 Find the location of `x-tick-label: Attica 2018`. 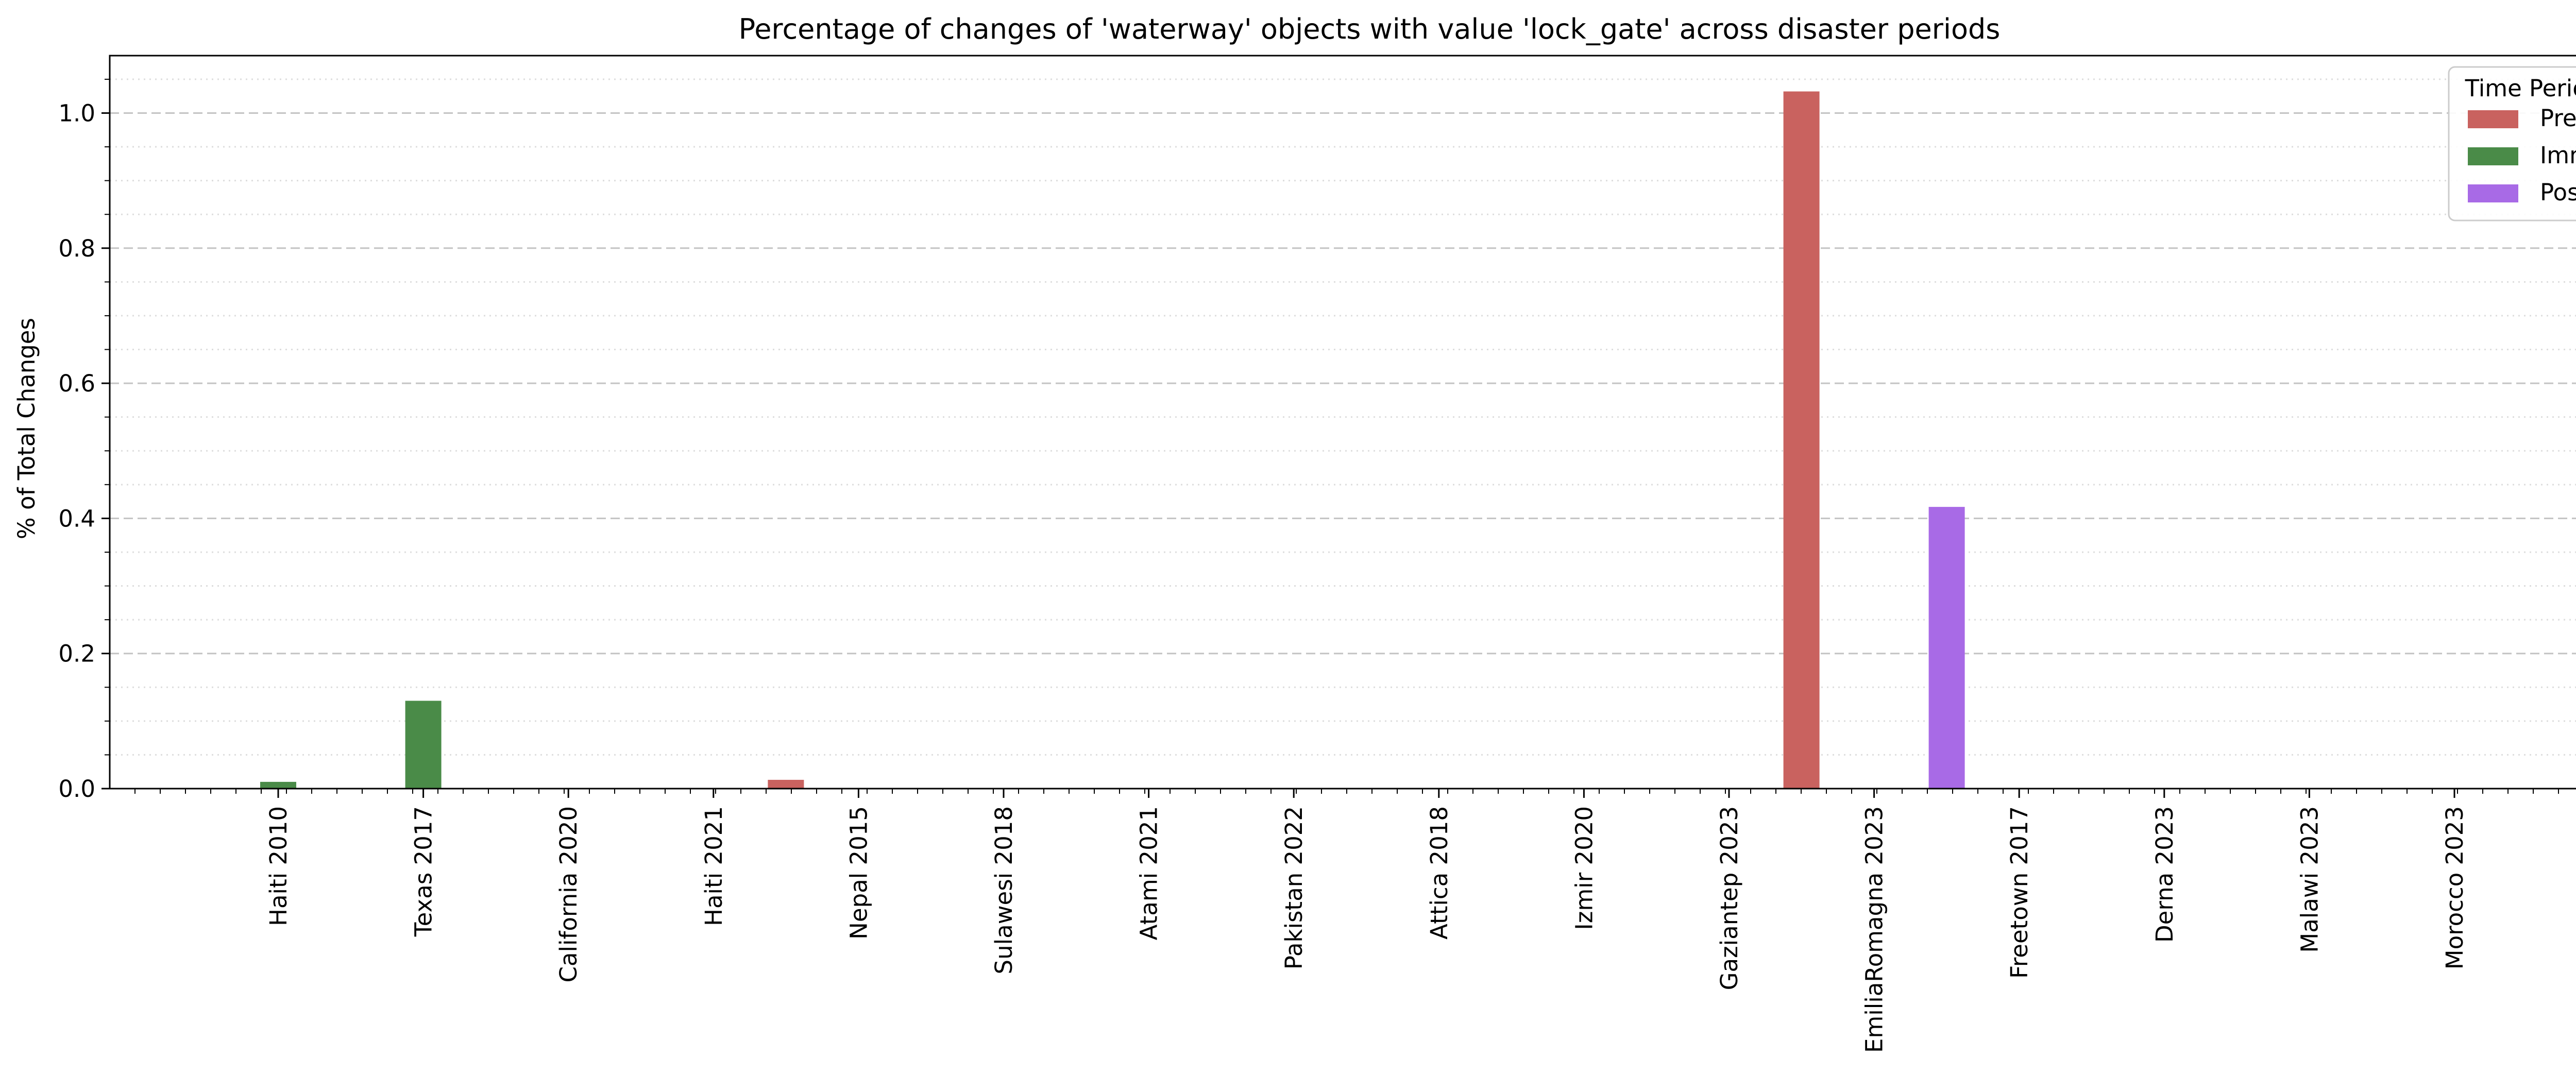

x-tick-label: Attica 2018 is located at coordinates (1439, 873).